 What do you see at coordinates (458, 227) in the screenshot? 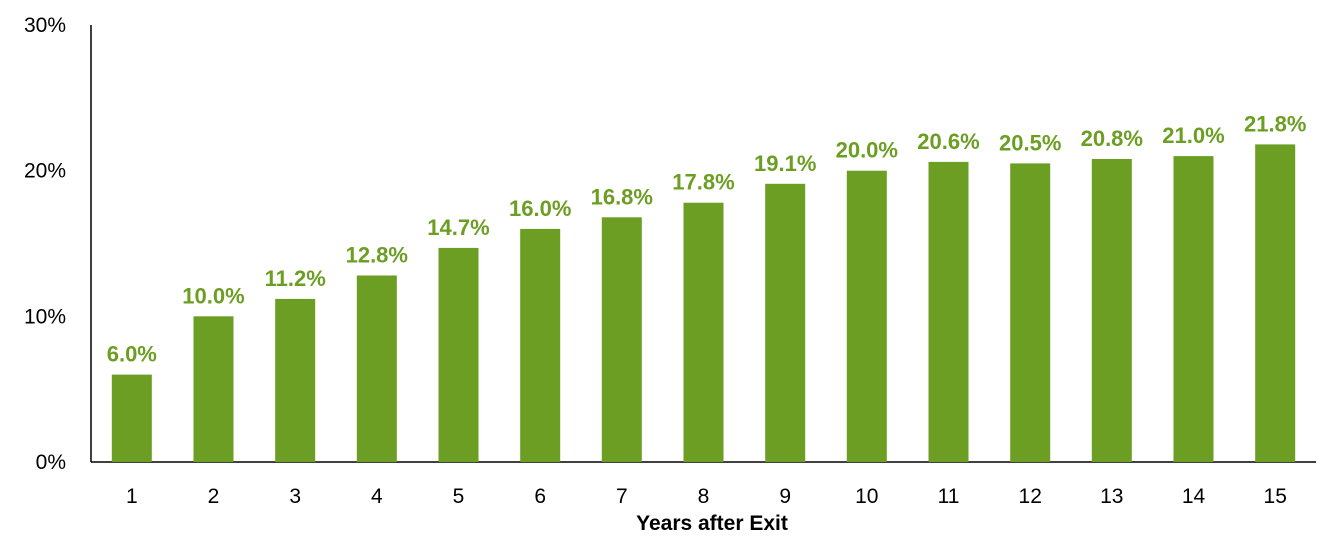
I see `bar-value-label: 14.7%` at bounding box center [458, 227].